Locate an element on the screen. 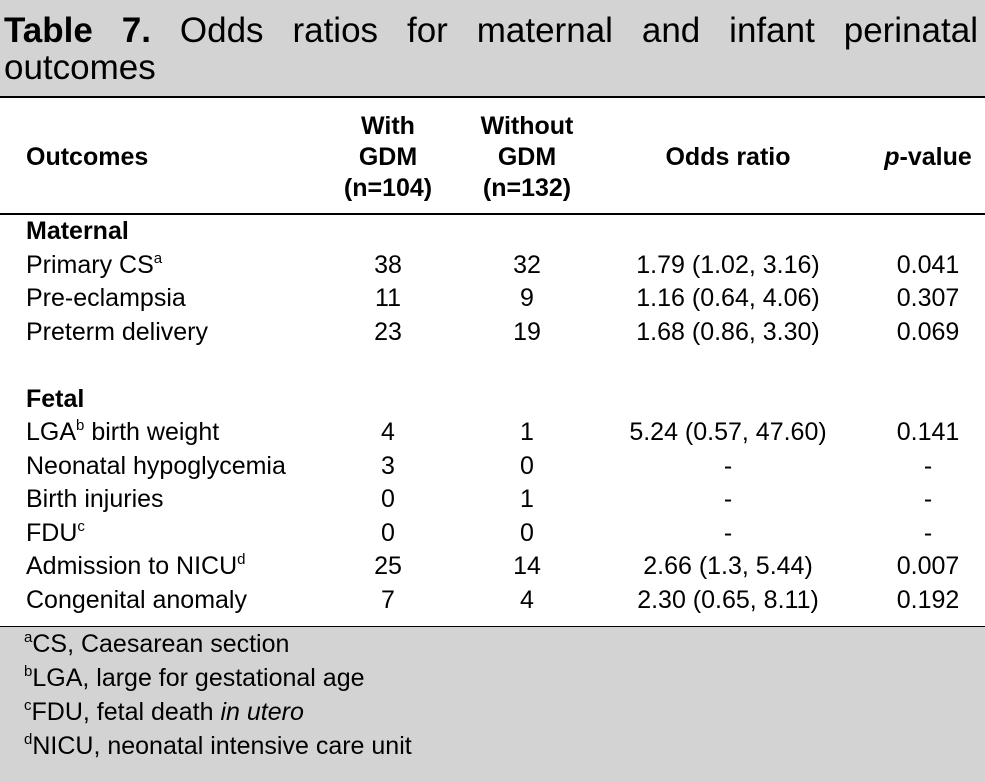 The height and width of the screenshot is (782, 985). header-rule is located at coordinates (492, 214).